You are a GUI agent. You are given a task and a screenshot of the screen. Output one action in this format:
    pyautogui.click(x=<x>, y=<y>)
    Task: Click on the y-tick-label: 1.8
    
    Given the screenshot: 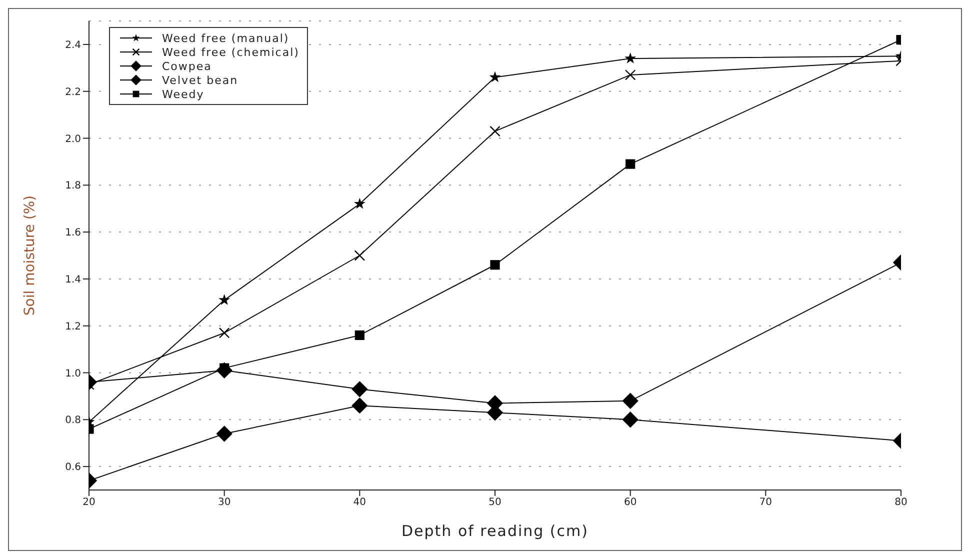 What is the action you would take?
    pyautogui.click(x=73, y=186)
    